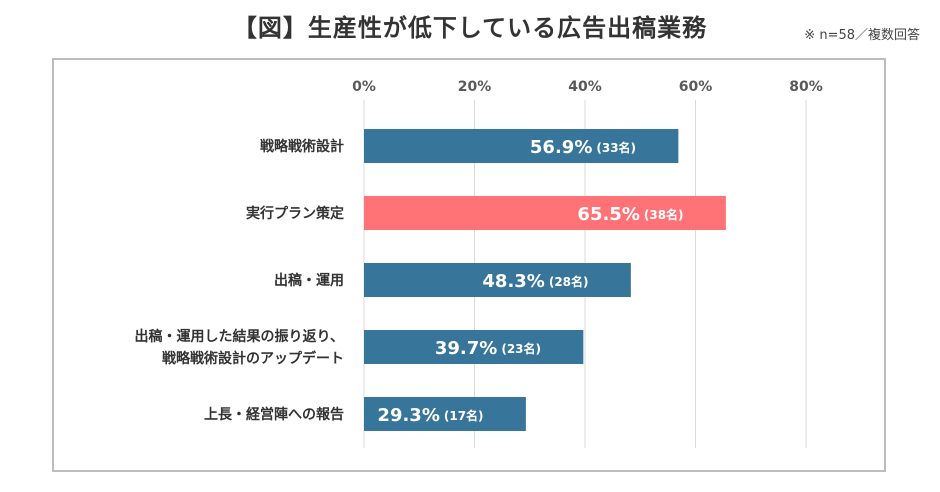  What do you see at coordinates (295, 213) in the screenshot?
I see `category-label: 実行プラン策定` at bounding box center [295, 213].